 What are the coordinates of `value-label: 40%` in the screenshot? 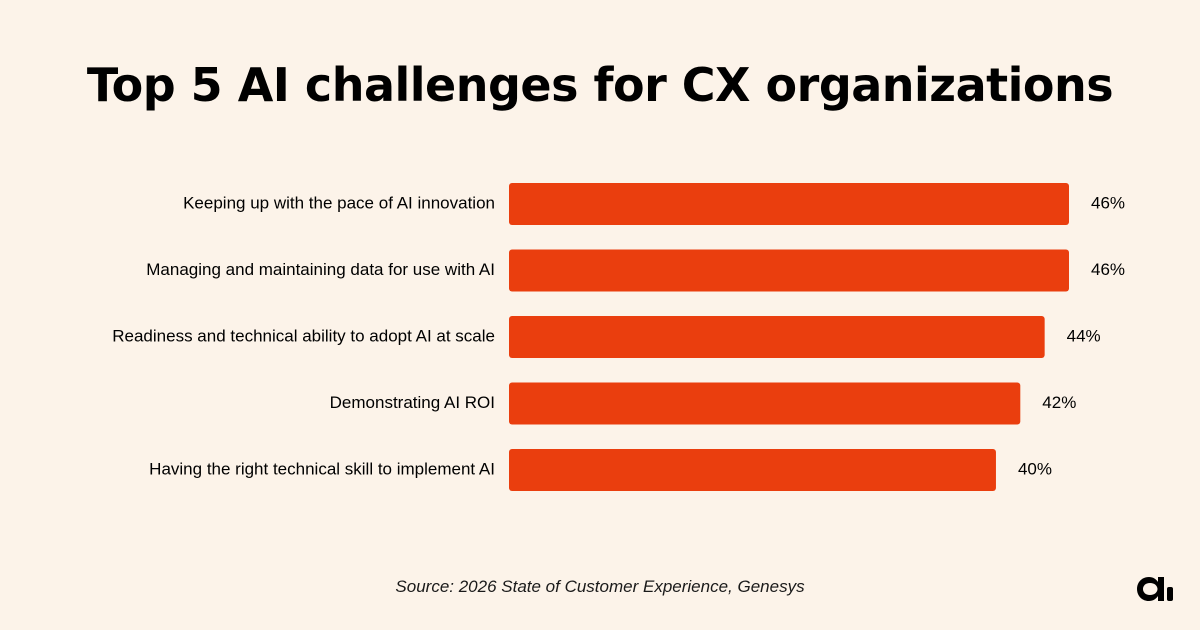 It's located at (1035, 468).